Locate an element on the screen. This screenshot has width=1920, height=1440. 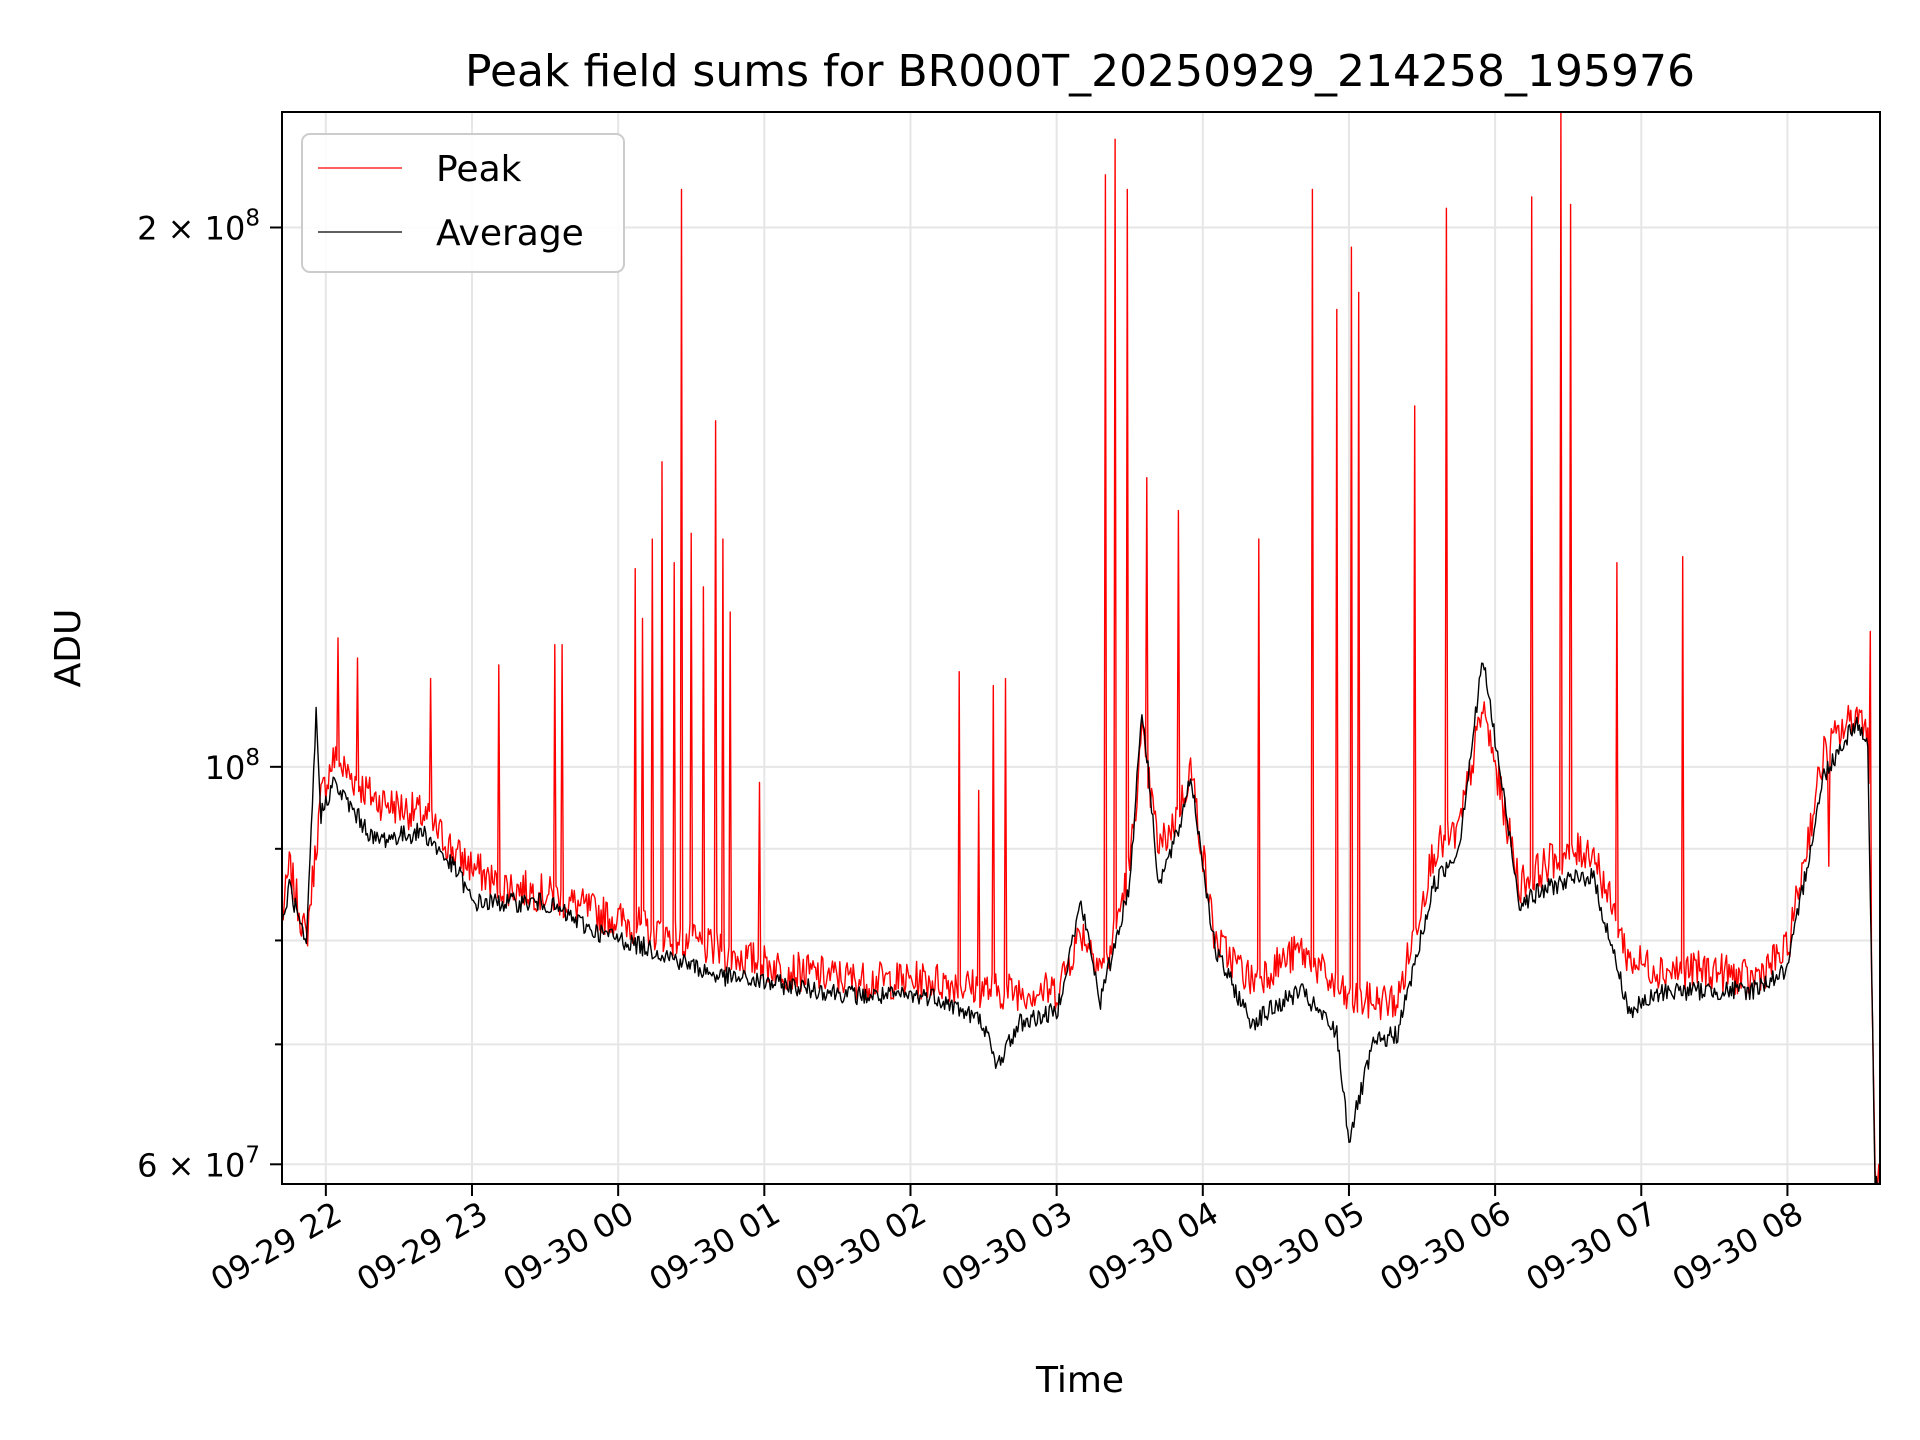
x-axis-label: Time is located at coordinates (1079, 1380).